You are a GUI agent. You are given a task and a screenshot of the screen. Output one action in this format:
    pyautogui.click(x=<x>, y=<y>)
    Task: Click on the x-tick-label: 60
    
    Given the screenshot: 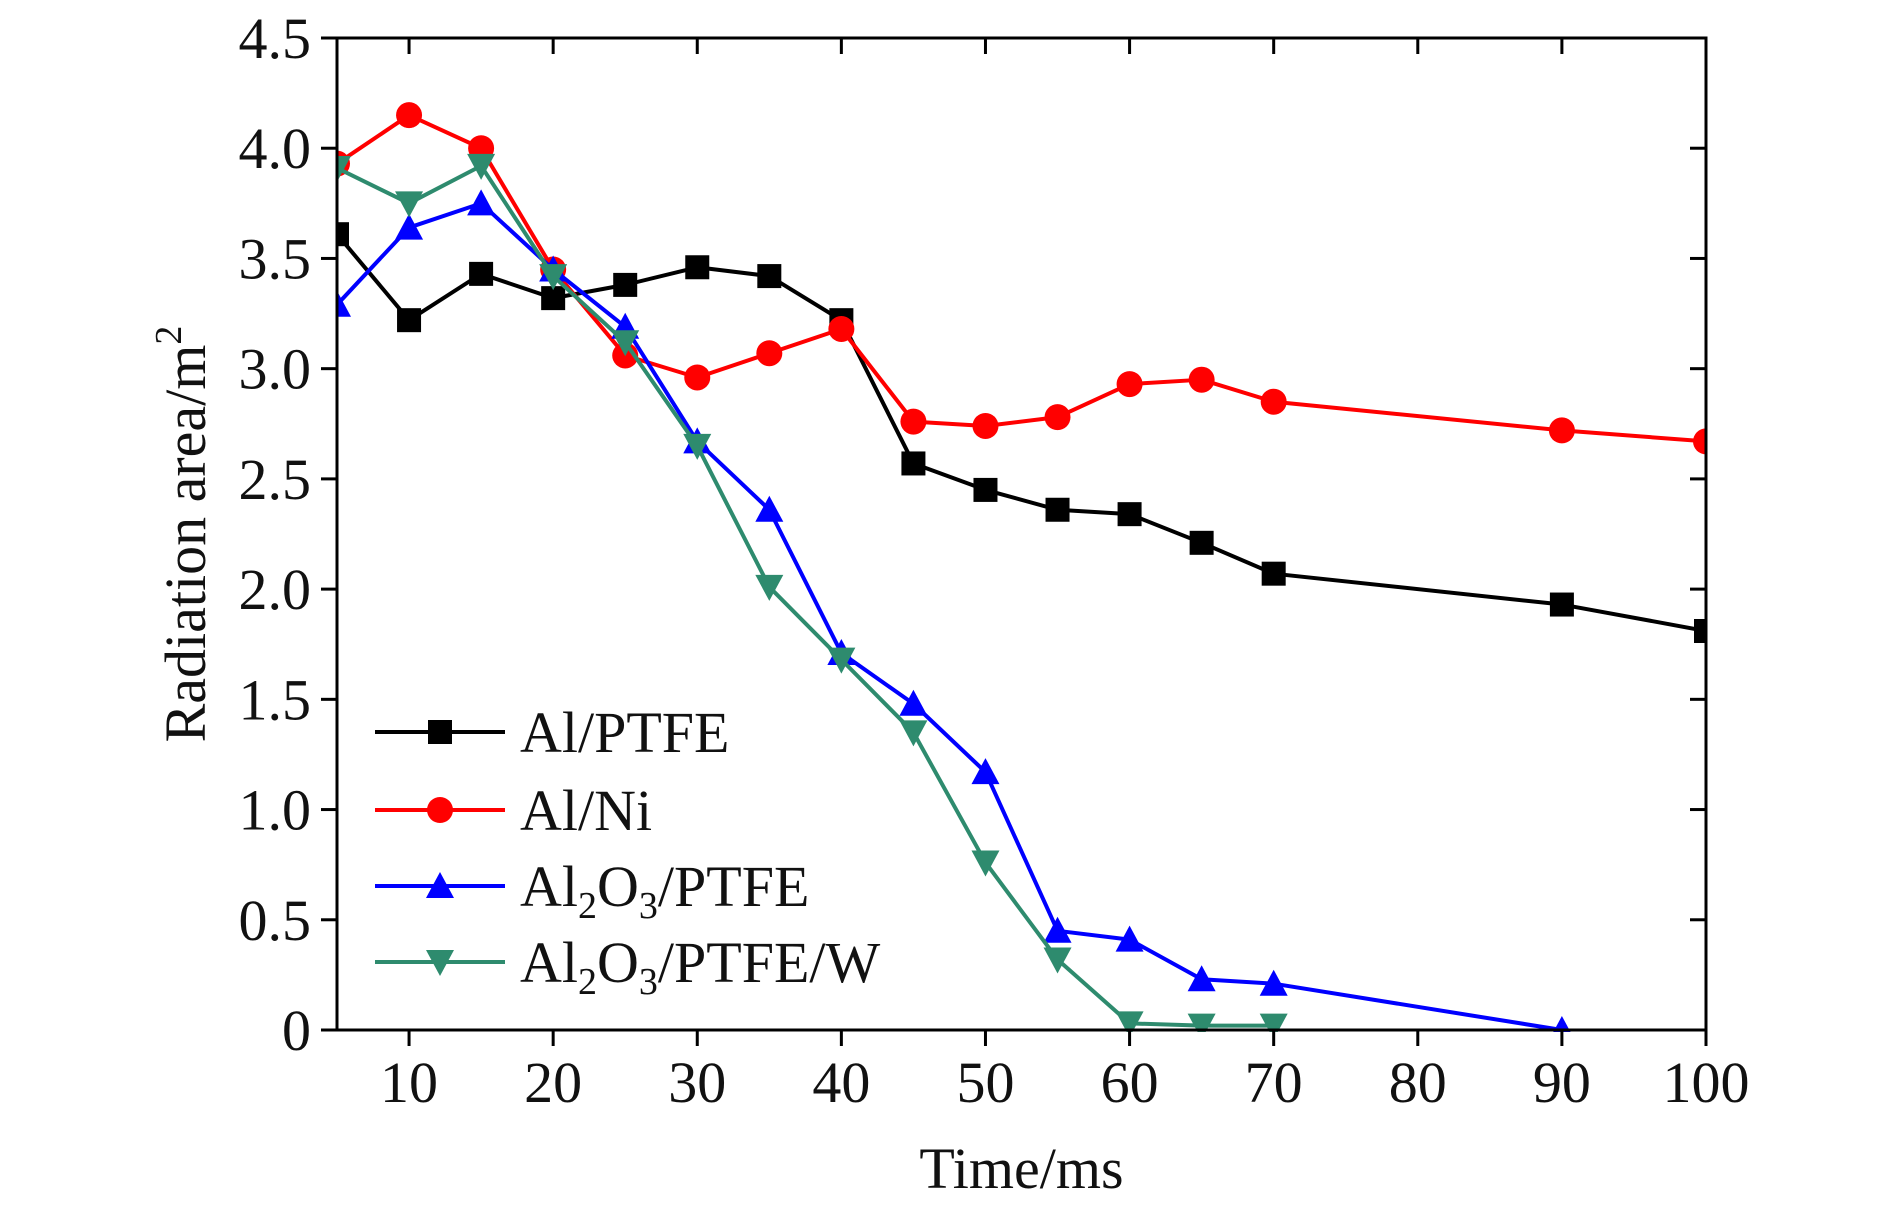 What is the action you would take?
    pyautogui.click(x=1130, y=1082)
    